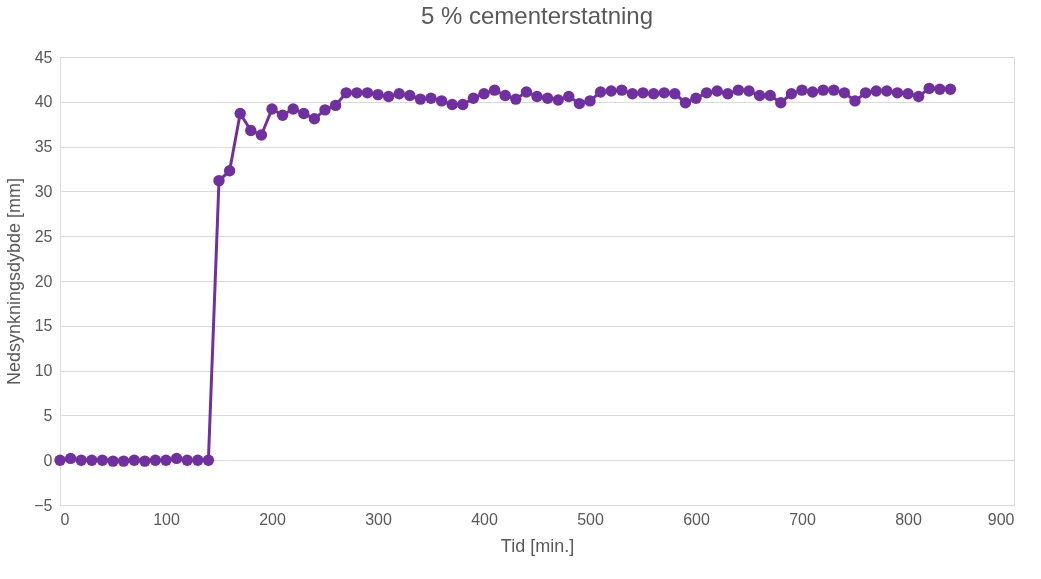  What do you see at coordinates (43, 102) in the screenshot?
I see `y-tick-label: 40` at bounding box center [43, 102].